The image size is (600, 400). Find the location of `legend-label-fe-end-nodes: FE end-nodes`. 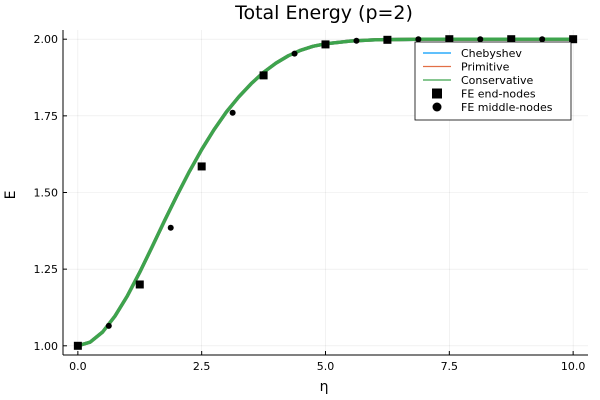

legend-label-fe-end-nodes: FE end-nodes is located at coordinates (498, 94).